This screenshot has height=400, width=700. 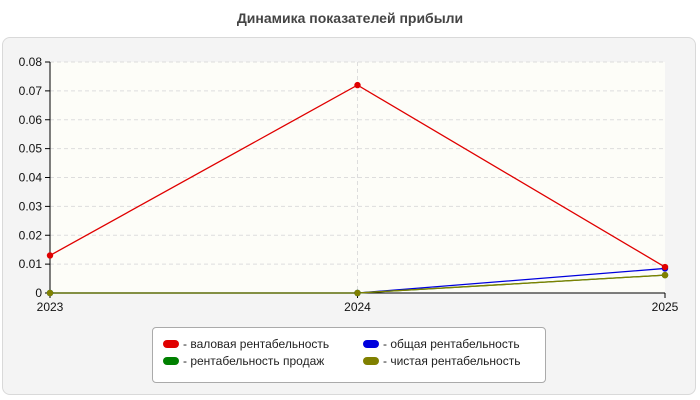 I want to click on chart-title: Динамика показателей прибыли, so click(x=350, y=18).